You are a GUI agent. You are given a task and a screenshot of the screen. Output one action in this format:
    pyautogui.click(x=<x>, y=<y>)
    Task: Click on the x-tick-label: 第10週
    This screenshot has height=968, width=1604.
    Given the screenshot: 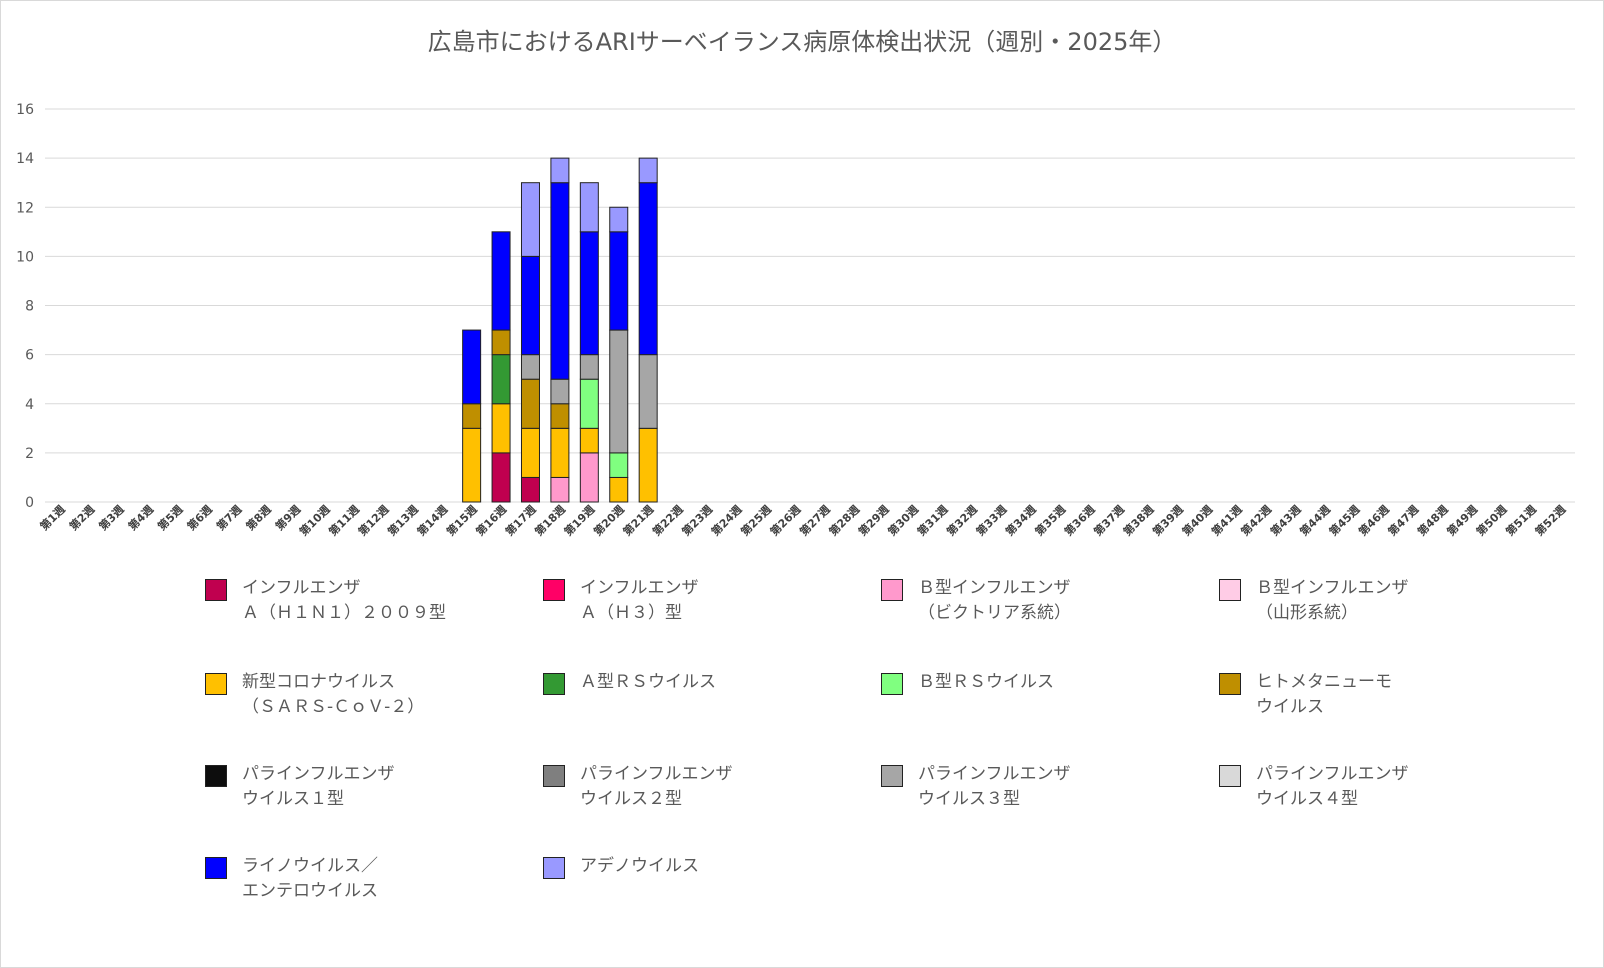 What is the action you would take?
    pyautogui.click(x=314, y=520)
    